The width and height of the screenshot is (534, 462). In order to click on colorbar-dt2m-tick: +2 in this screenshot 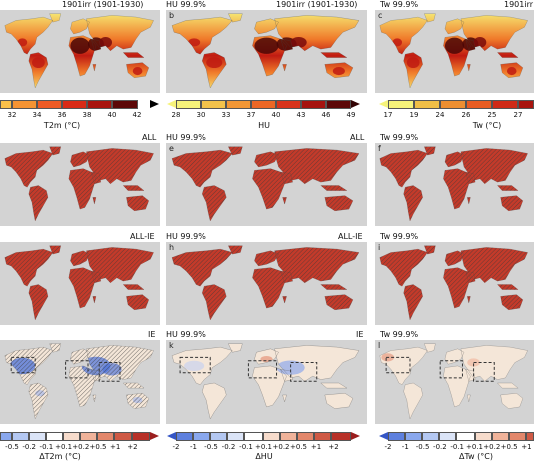, I will do `click(132, 447)`.